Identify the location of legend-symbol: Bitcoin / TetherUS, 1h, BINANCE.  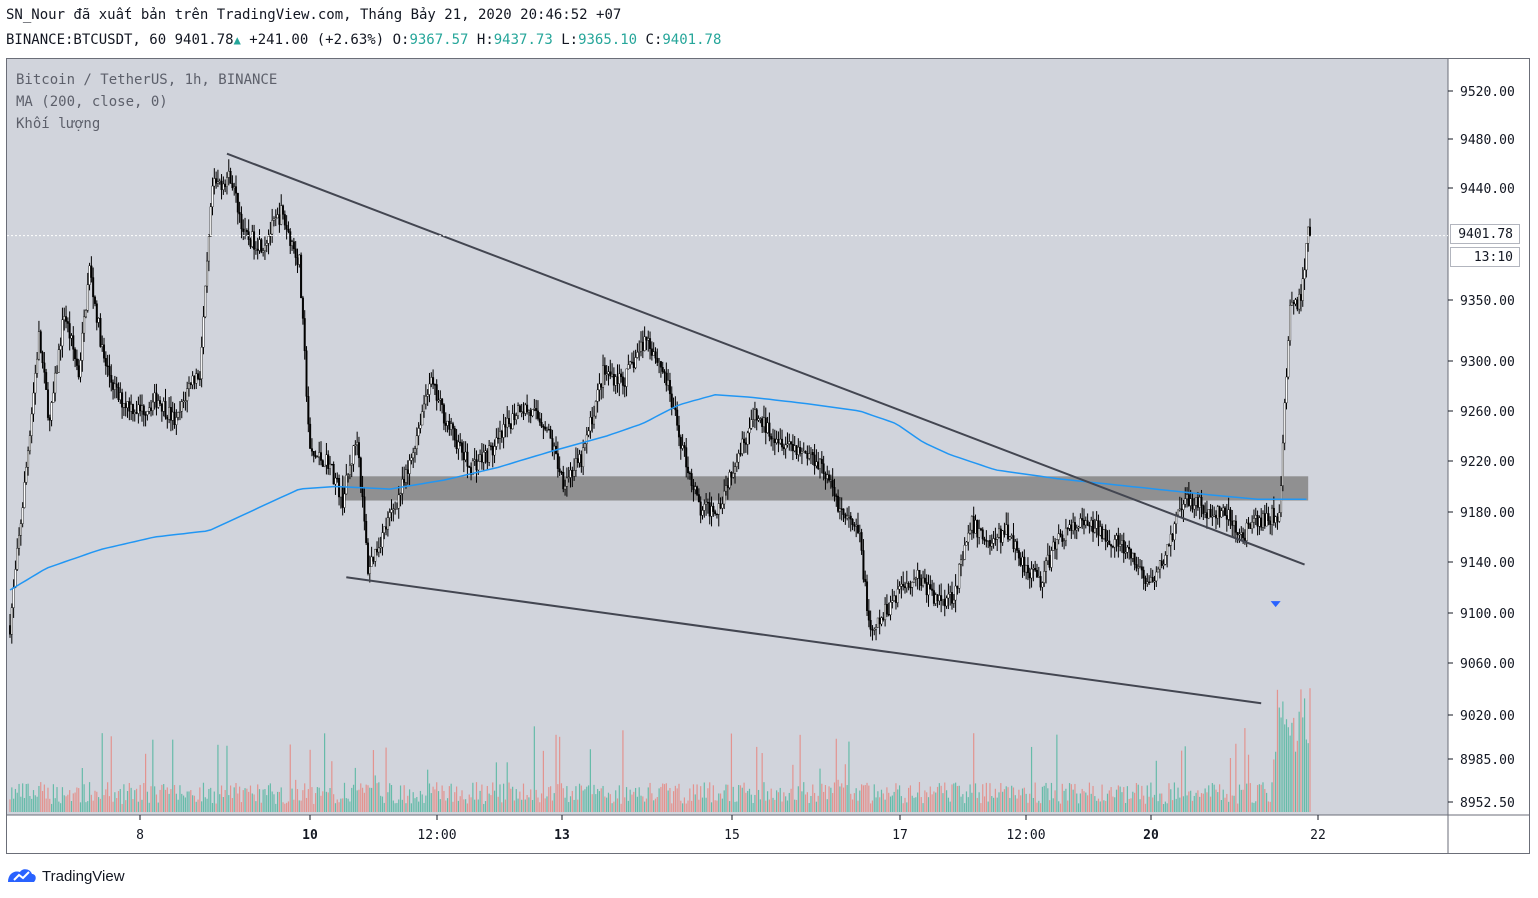
(147, 80).